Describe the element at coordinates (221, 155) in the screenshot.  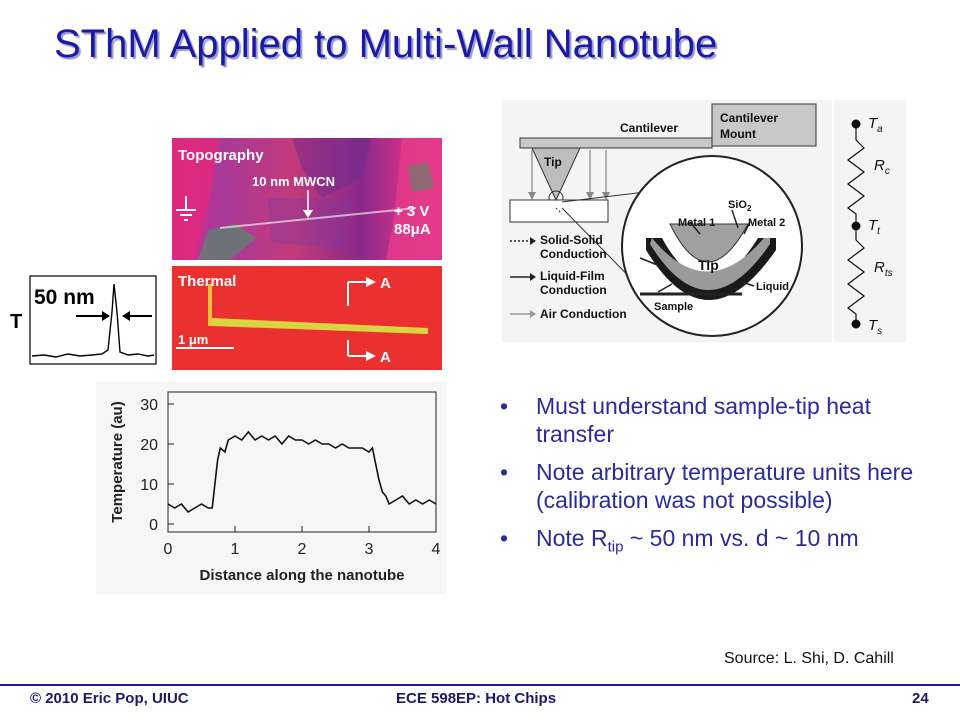
I see `topography-label: Topography` at that location.